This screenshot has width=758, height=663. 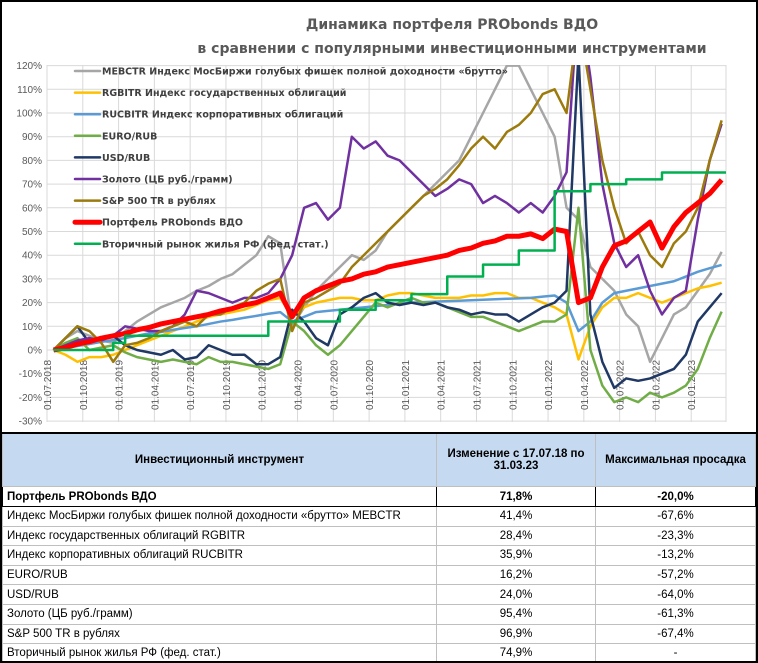 What do you see at coordinates (299, 385) in the screenshot?
I see `x-tick-label: 01.04.2020` at bounding box center [299, 385].